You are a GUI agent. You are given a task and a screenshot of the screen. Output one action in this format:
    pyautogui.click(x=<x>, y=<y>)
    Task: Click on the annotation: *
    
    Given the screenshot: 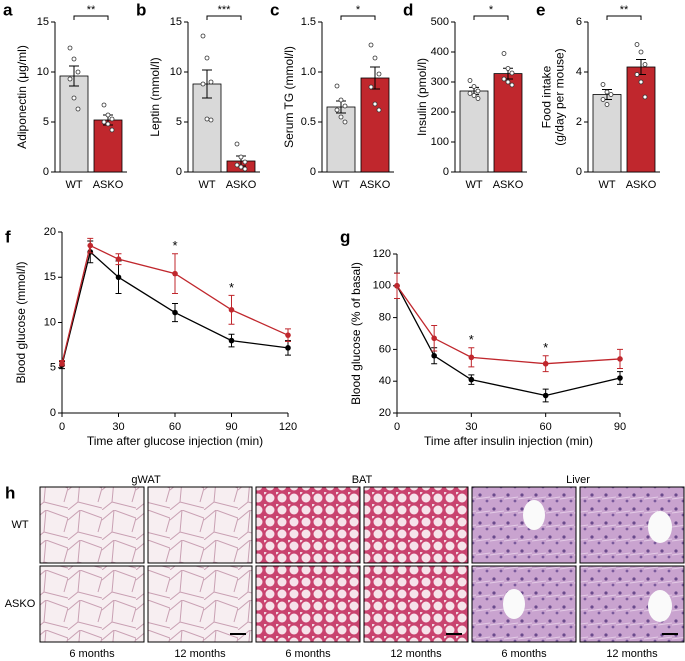 What is the action you would take?
    pyautogui.click(x=174, y=245)
    